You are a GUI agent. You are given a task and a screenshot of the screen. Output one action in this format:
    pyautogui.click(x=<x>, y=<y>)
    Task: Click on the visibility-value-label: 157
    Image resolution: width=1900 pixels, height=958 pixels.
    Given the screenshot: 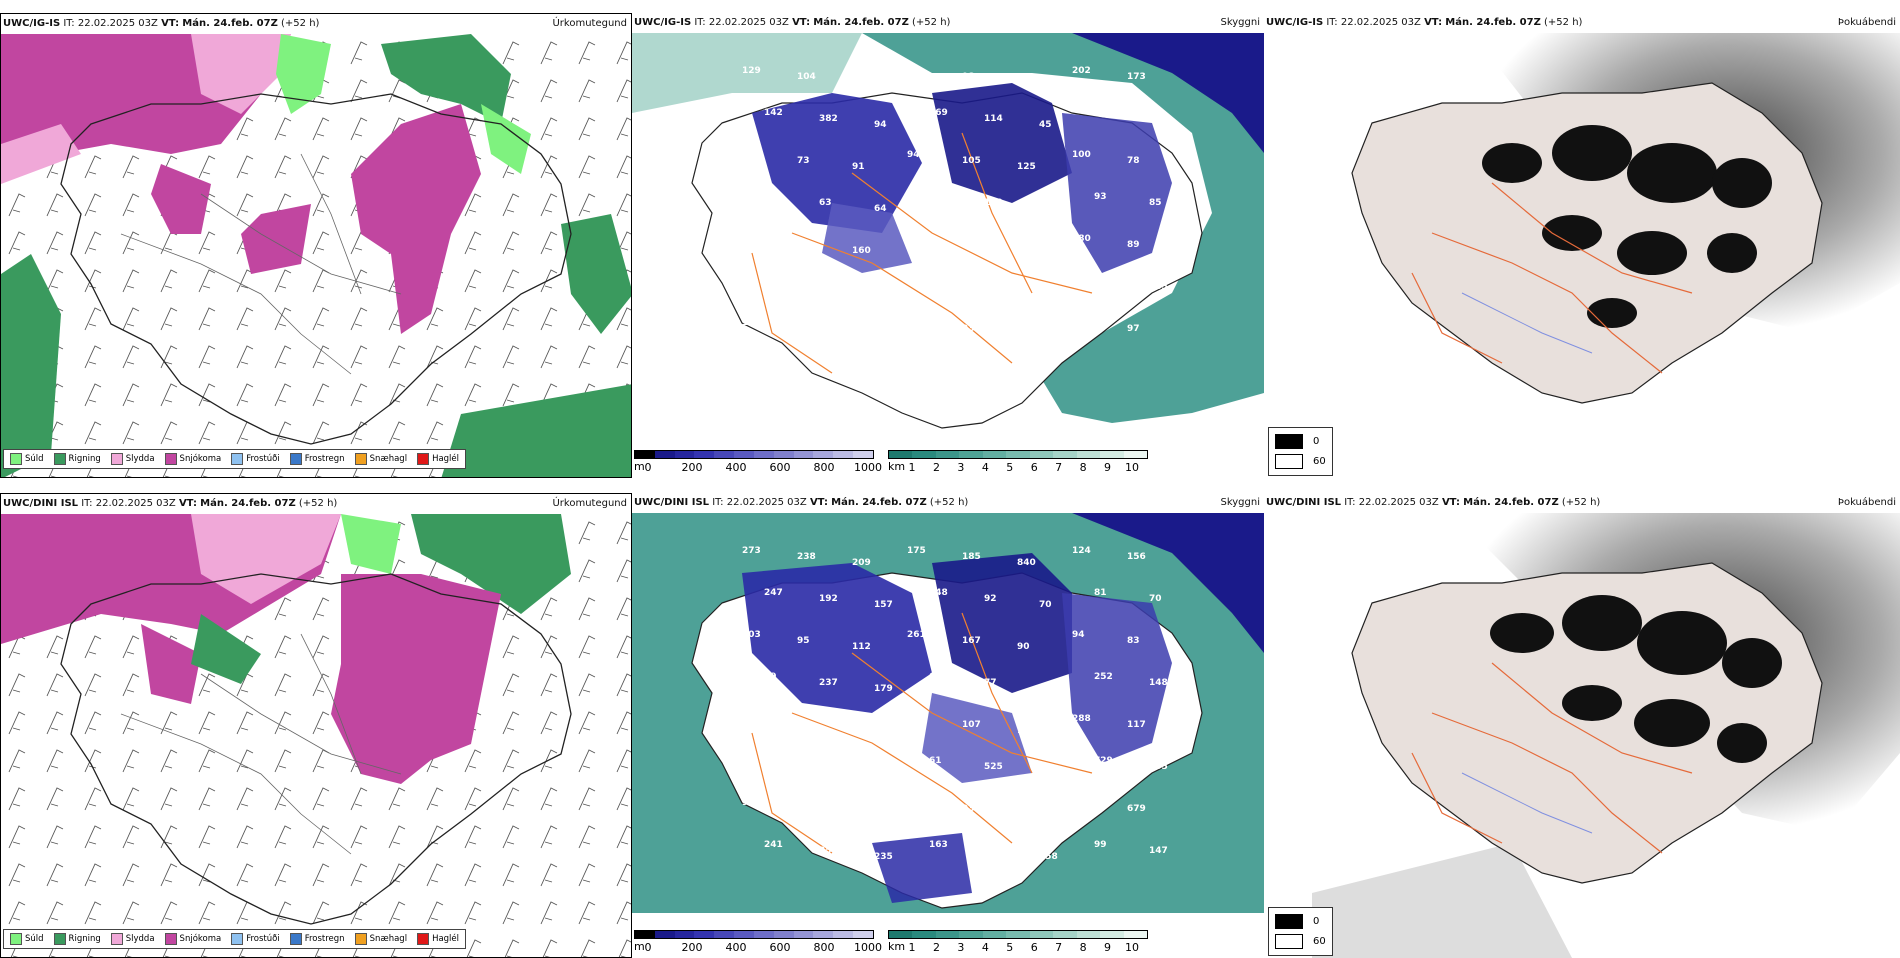 What is the action you would take?
    pyautogui.click(x=883, y=605)
    